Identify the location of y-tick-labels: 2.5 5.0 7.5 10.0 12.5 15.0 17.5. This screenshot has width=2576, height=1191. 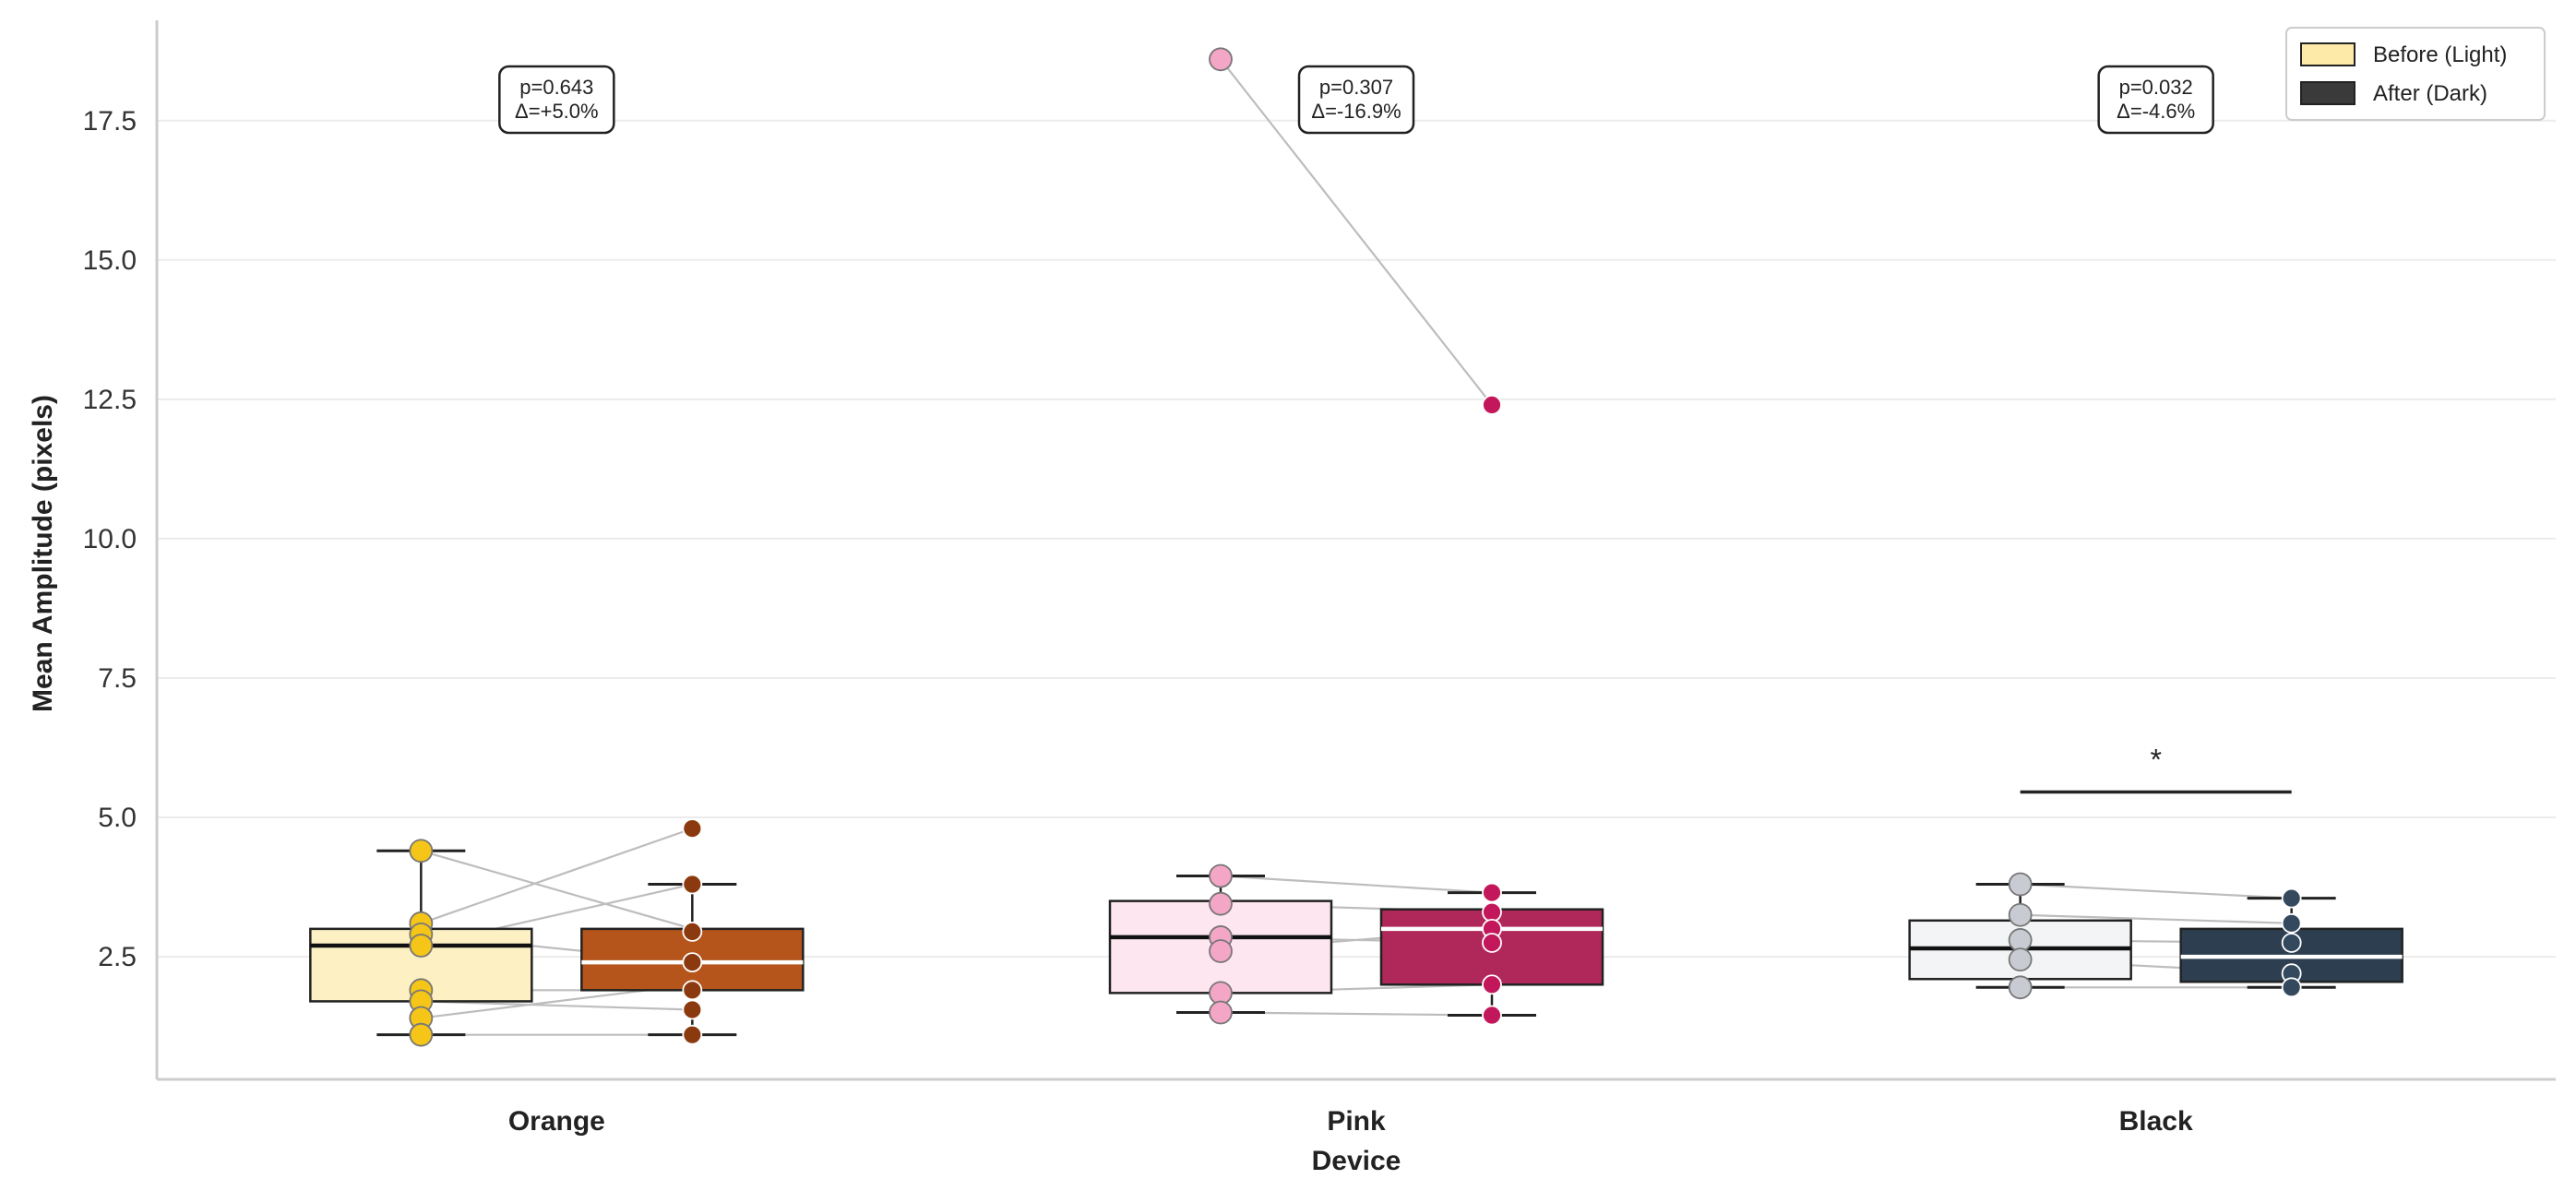
(110, 539).